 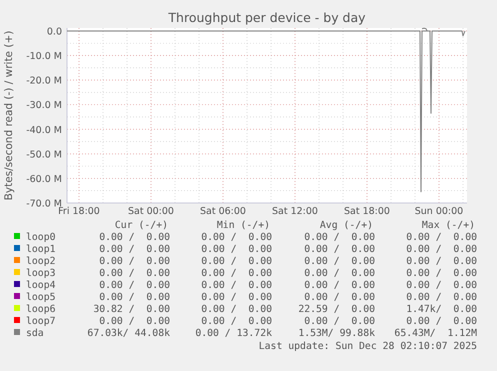 What do you see at coordinates (9, 115) in the screenshot?
I see `y-axis-title: Bytes/second read (-) / write (+)` at bounding box center [9, 115].